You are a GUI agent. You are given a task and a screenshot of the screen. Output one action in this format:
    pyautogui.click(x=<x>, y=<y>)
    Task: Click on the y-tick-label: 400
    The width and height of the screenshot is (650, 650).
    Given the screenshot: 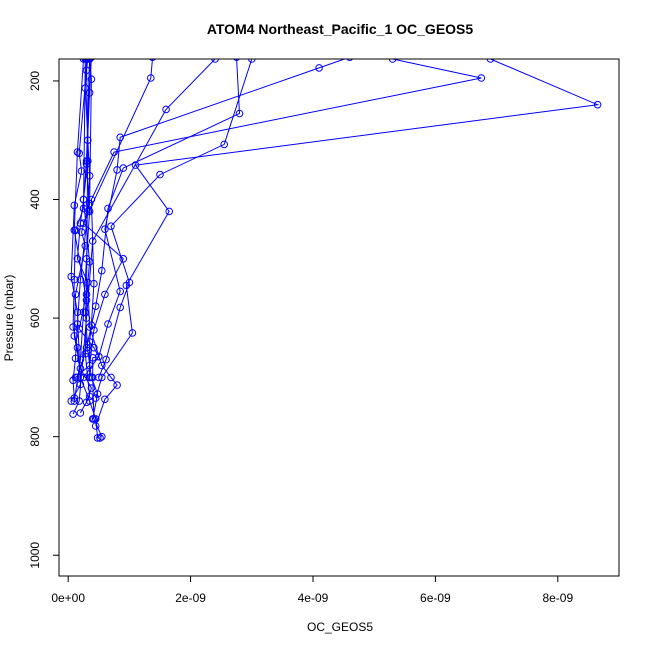 What is the action you would take?
    pyautogui.click(x=35, y=199)
    